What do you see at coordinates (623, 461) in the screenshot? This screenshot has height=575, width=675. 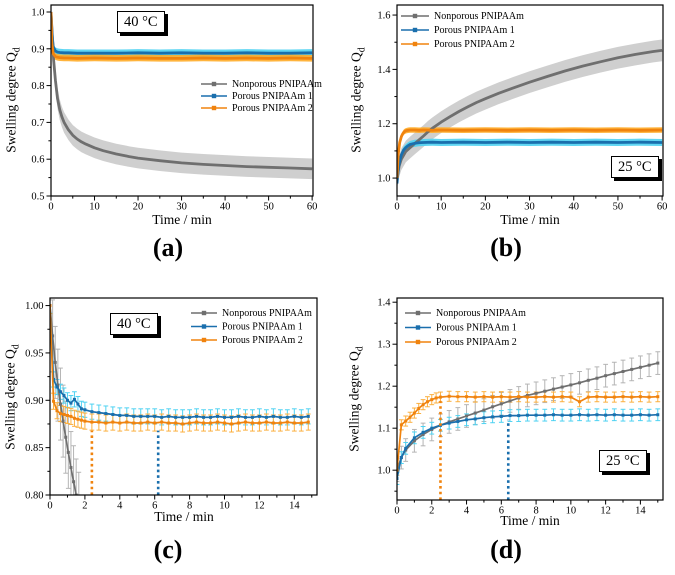 I see `temperature-label: 25 °C` at bounding box center [623, 461].